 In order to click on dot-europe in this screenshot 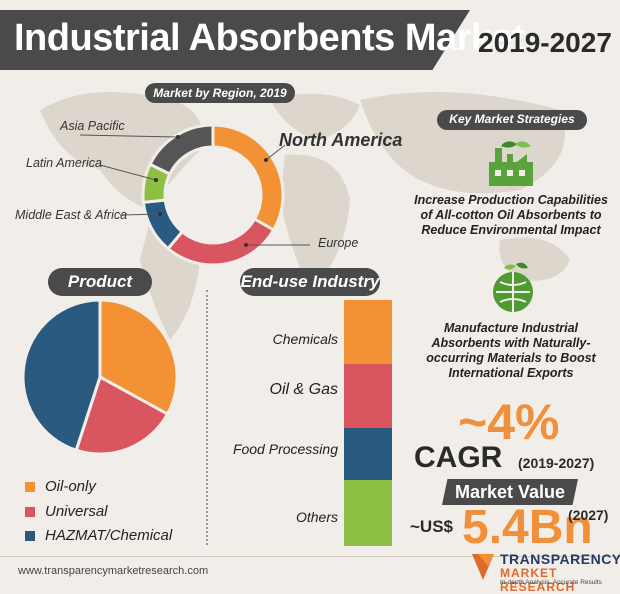, I will do `click(246, 245)`.